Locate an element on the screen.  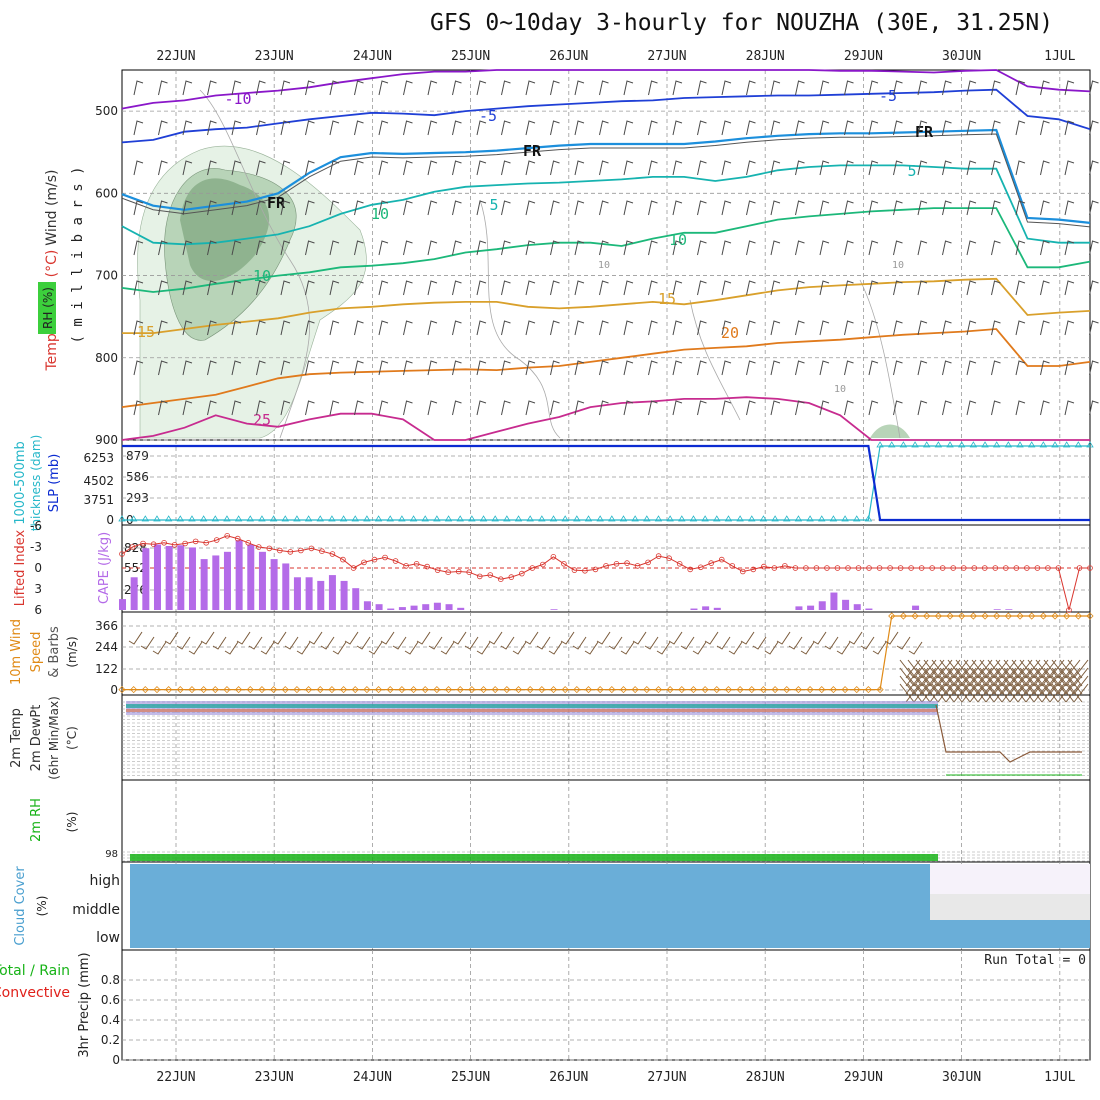
freezing-line-shadow is located at coordinates (606, 180).